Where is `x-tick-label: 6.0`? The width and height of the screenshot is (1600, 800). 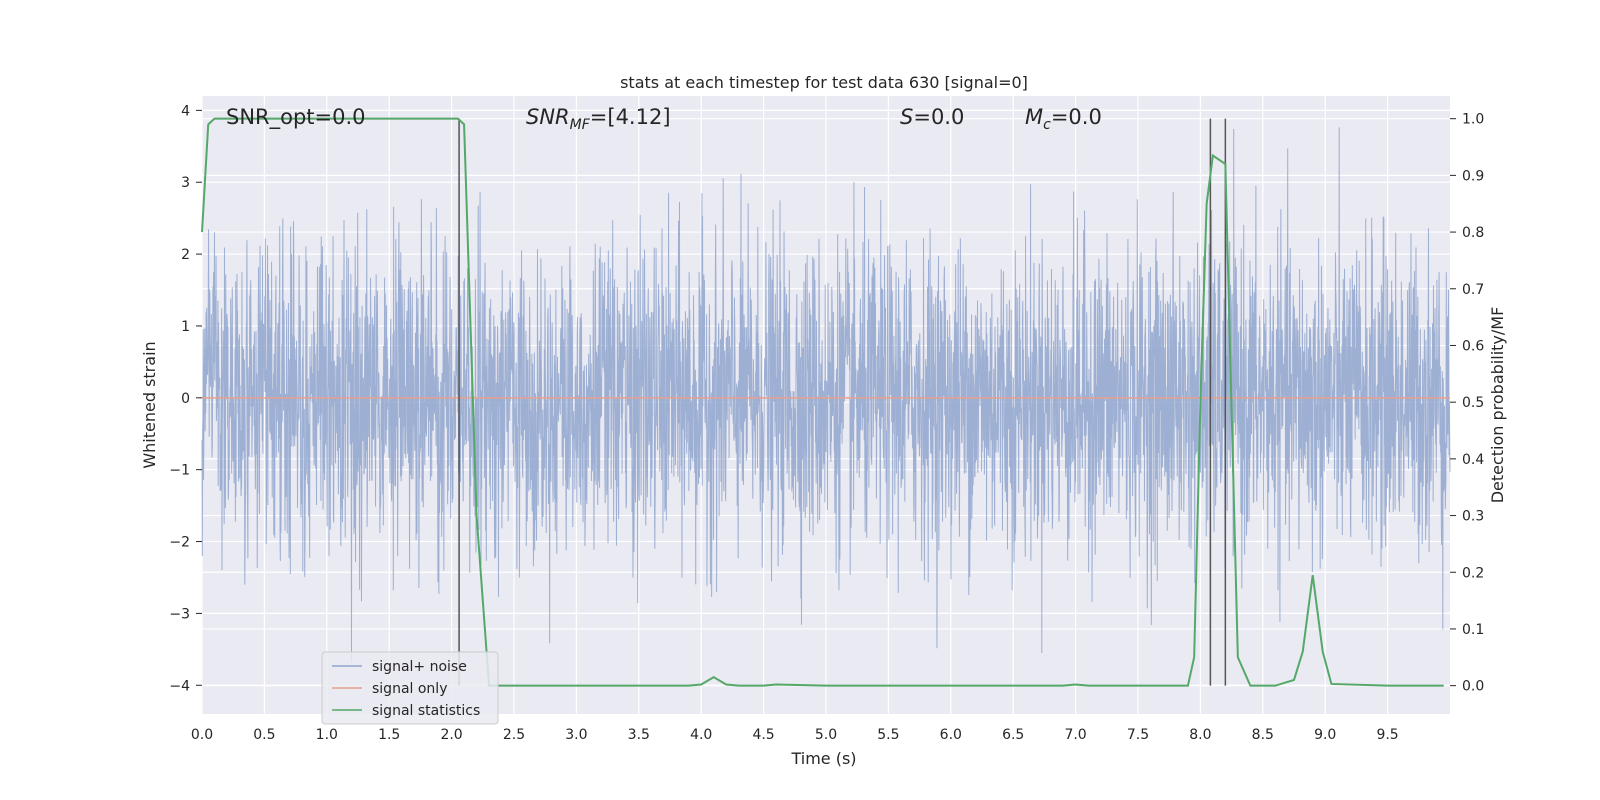 x-tick-label: 6.0 is located at coordinates (951, 735).